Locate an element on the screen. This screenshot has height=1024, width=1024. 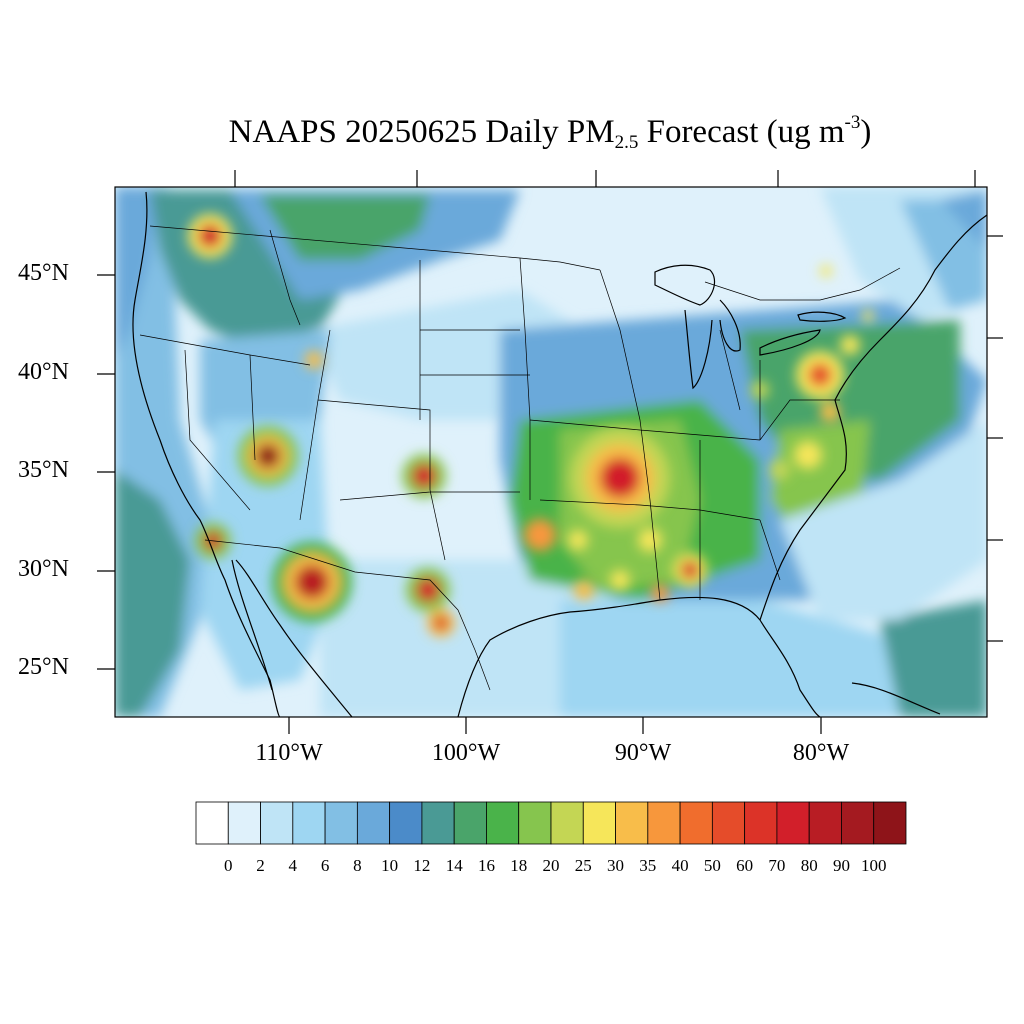
colorbar-label: 6 is located at coordinates (325, 865).